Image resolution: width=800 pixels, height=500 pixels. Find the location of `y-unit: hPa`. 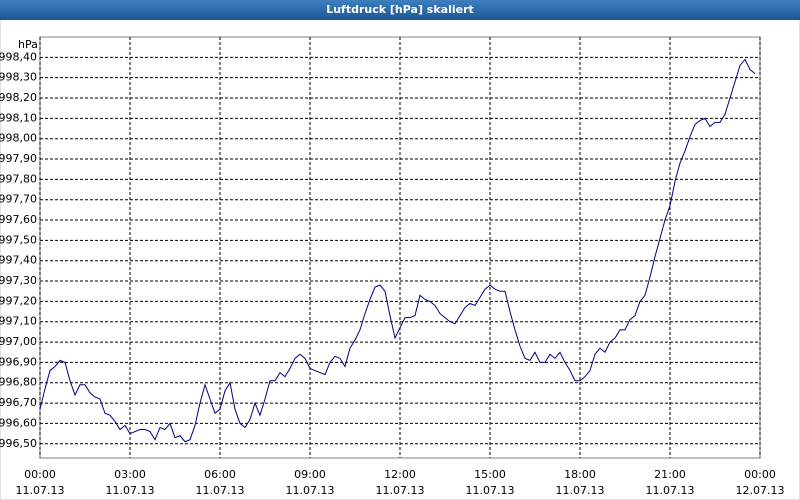

y-unit: hPa is located at coordinates (28, 44).